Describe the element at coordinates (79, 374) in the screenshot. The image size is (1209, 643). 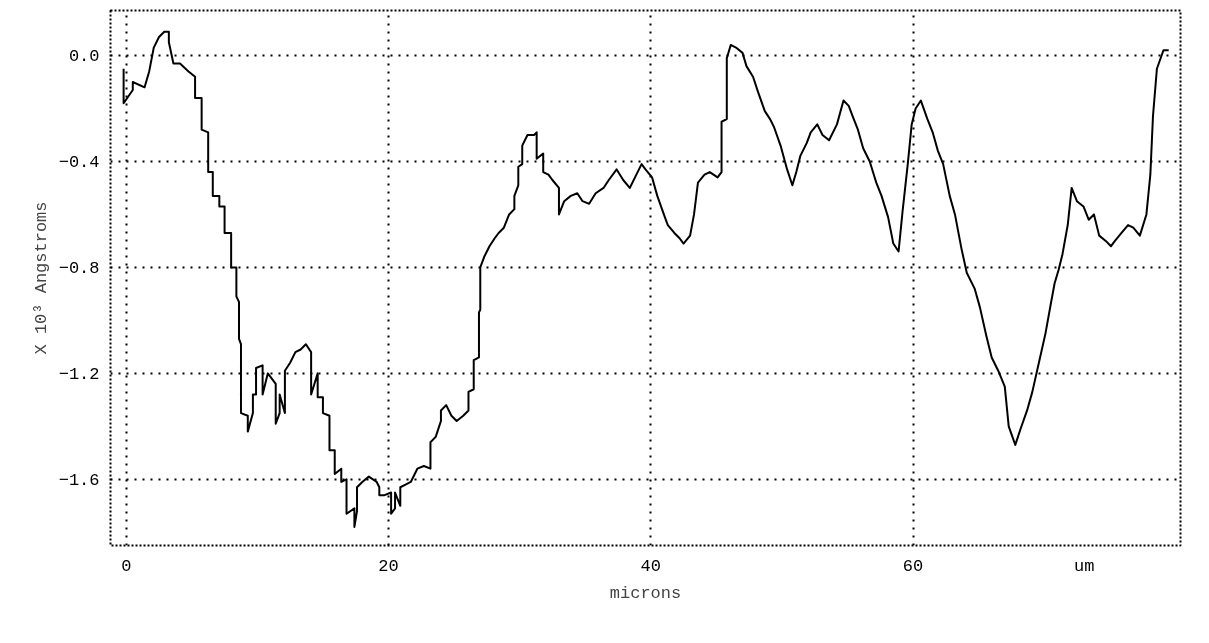
I see `y-tick-label: −1.2` at that location.